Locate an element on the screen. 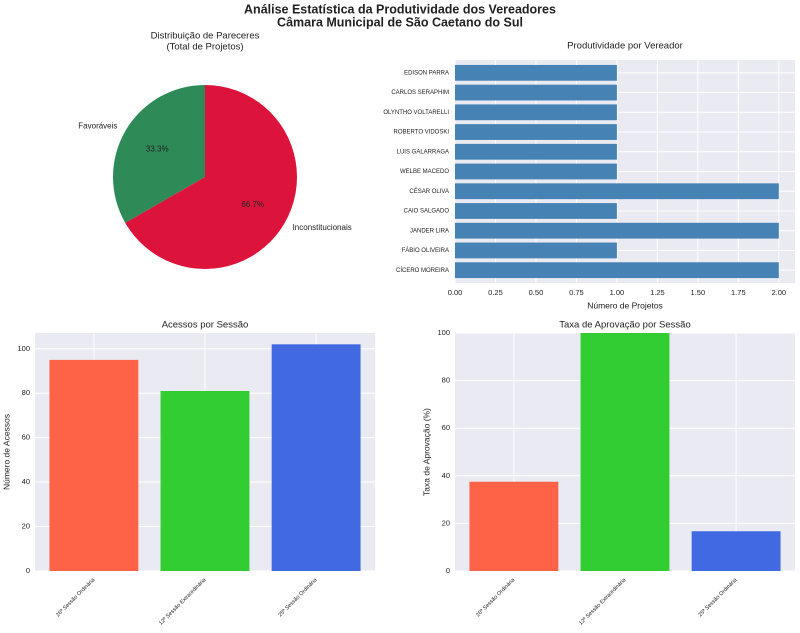  y-tick-label: WELBE MACEDO is located at coordinates (424, 172).